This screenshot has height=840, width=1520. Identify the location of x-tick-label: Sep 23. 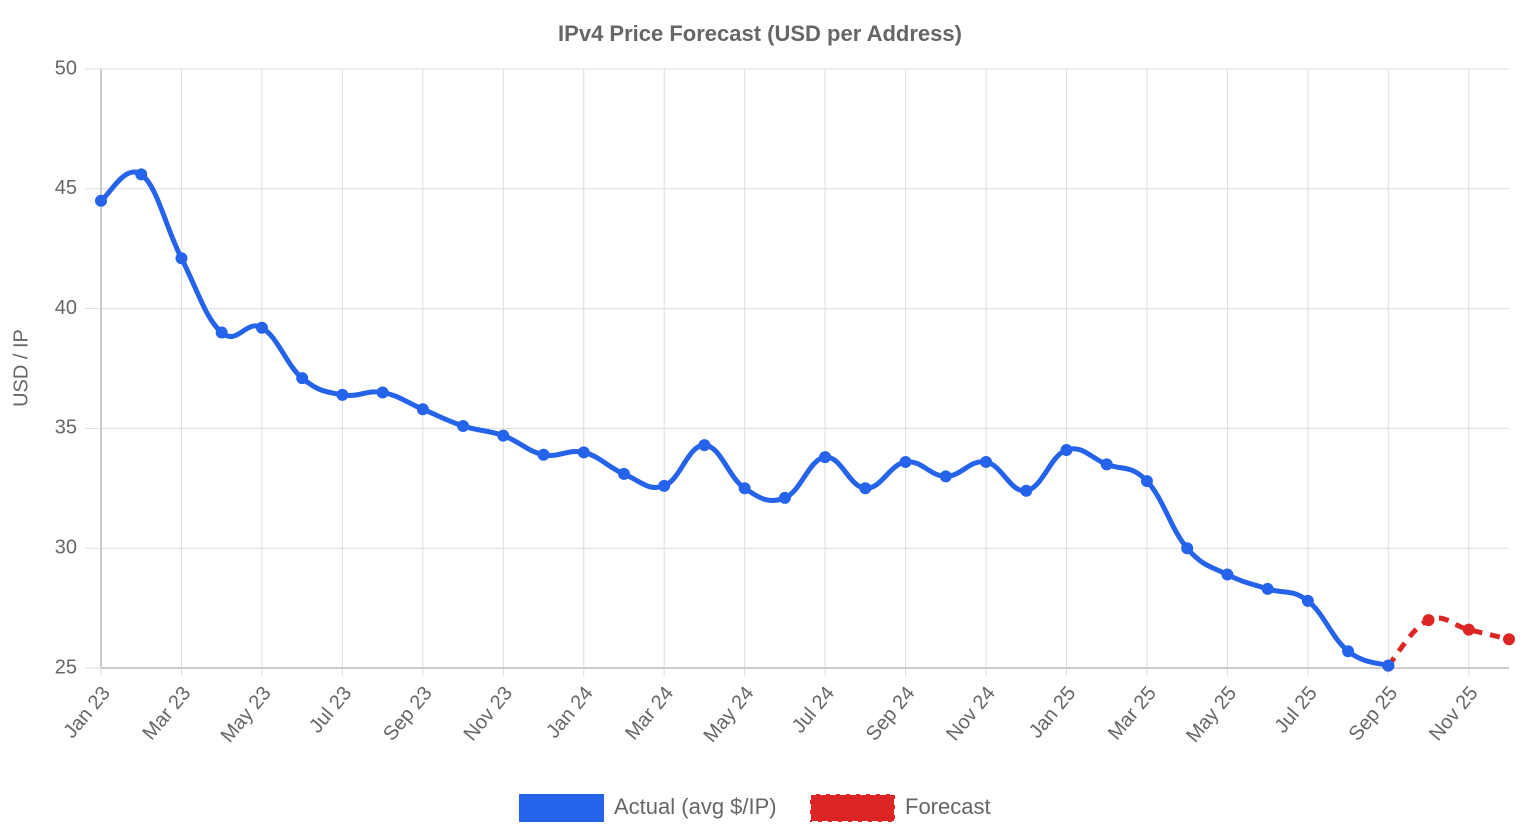
(408, 713).